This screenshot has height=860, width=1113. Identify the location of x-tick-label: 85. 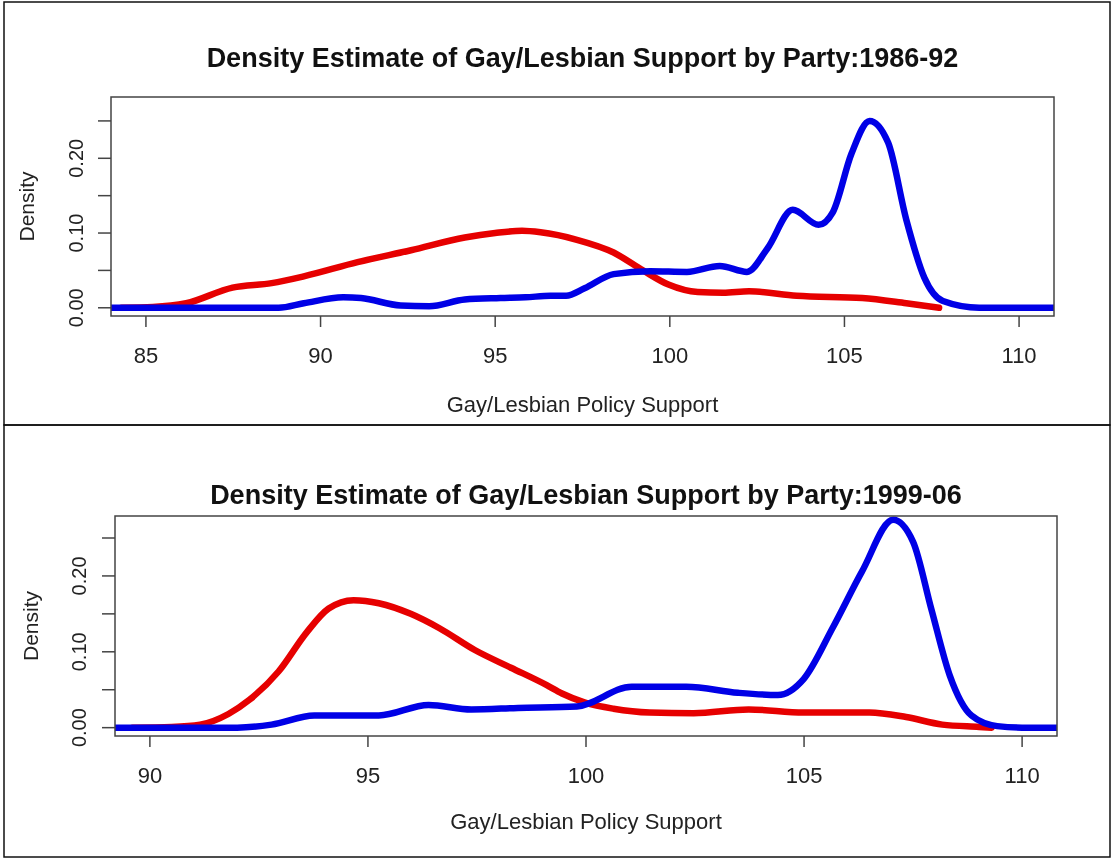
(146, 355).